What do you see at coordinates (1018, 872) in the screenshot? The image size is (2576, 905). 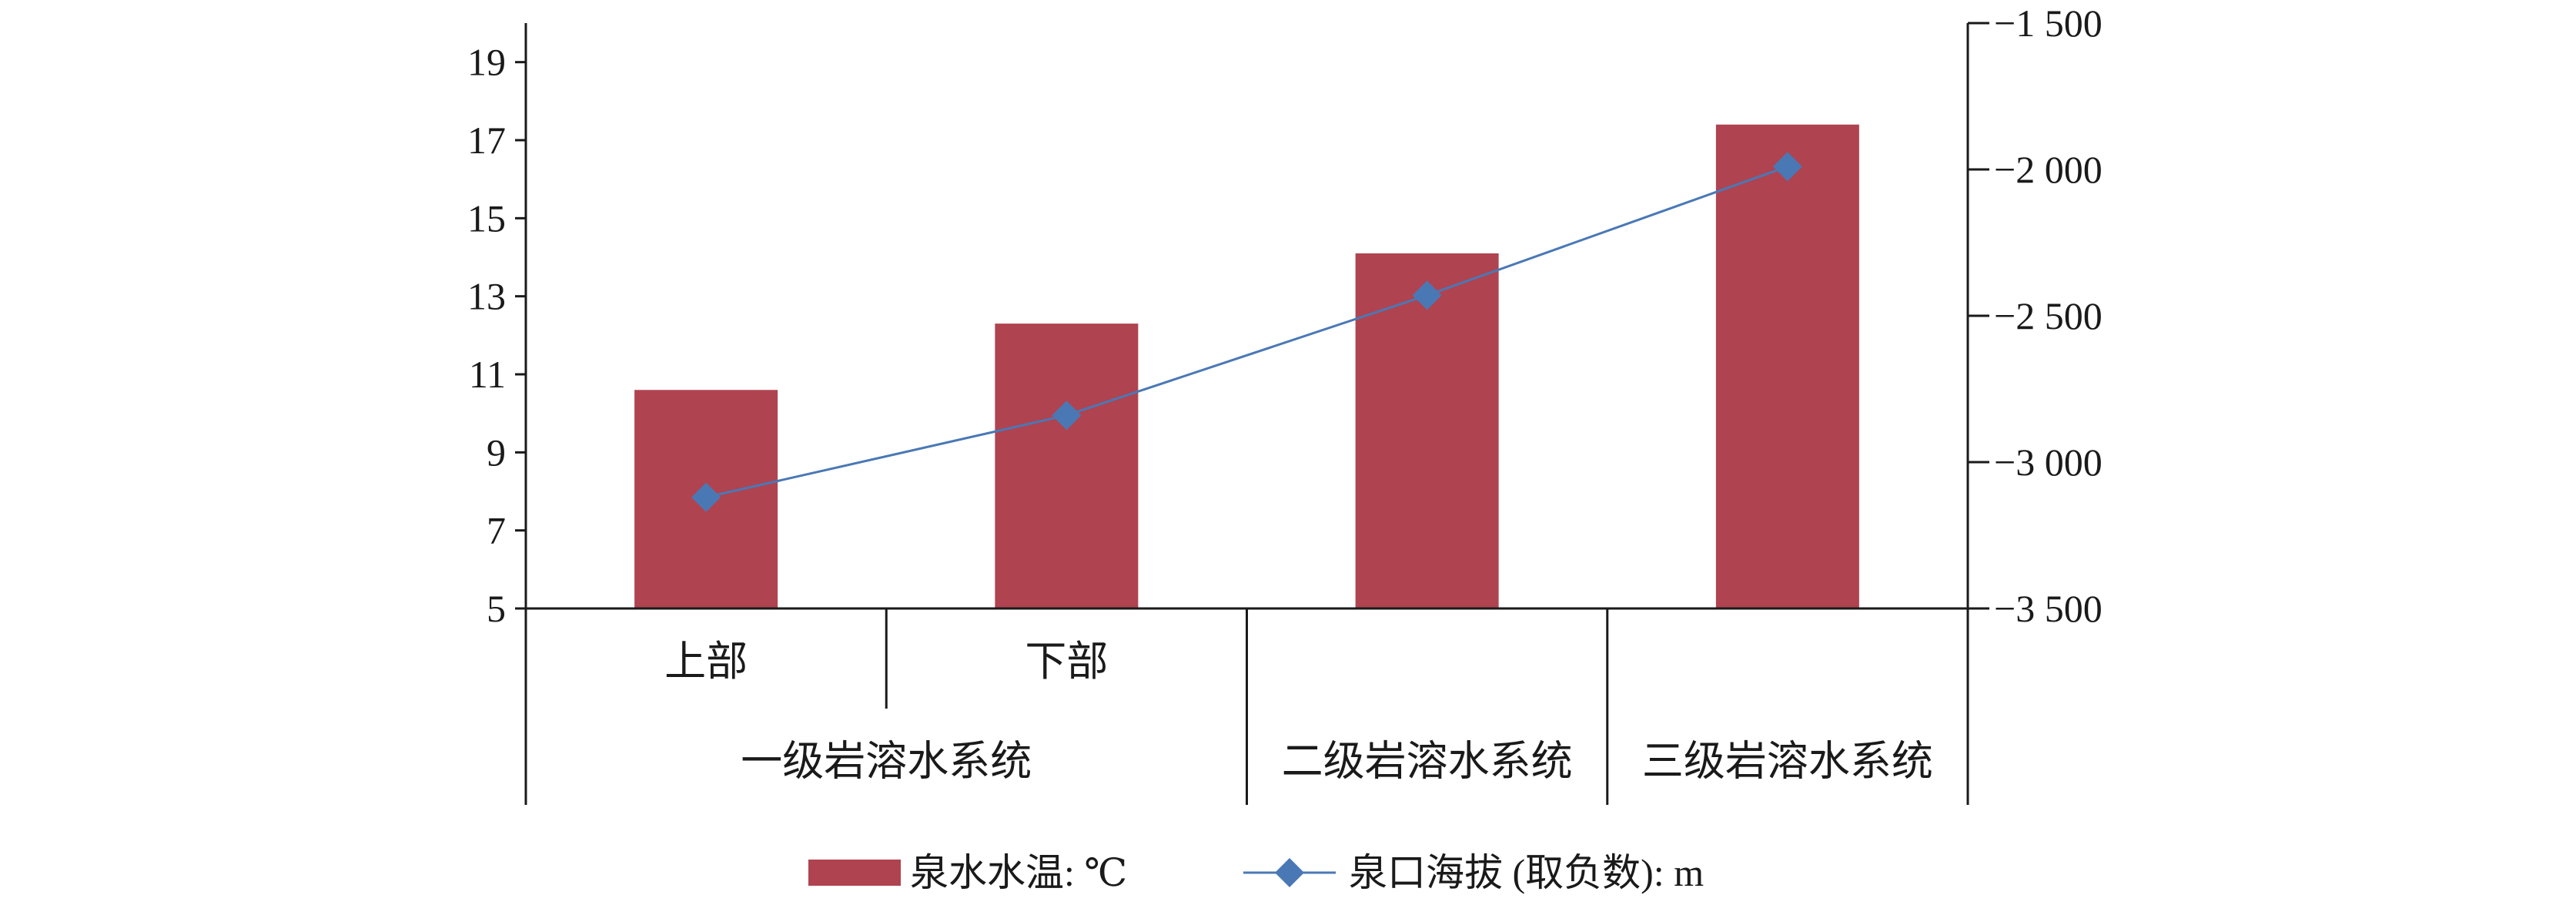 I see `legend-label-bar: 泉水水温: ℃` at bounding box center [1018, 872].